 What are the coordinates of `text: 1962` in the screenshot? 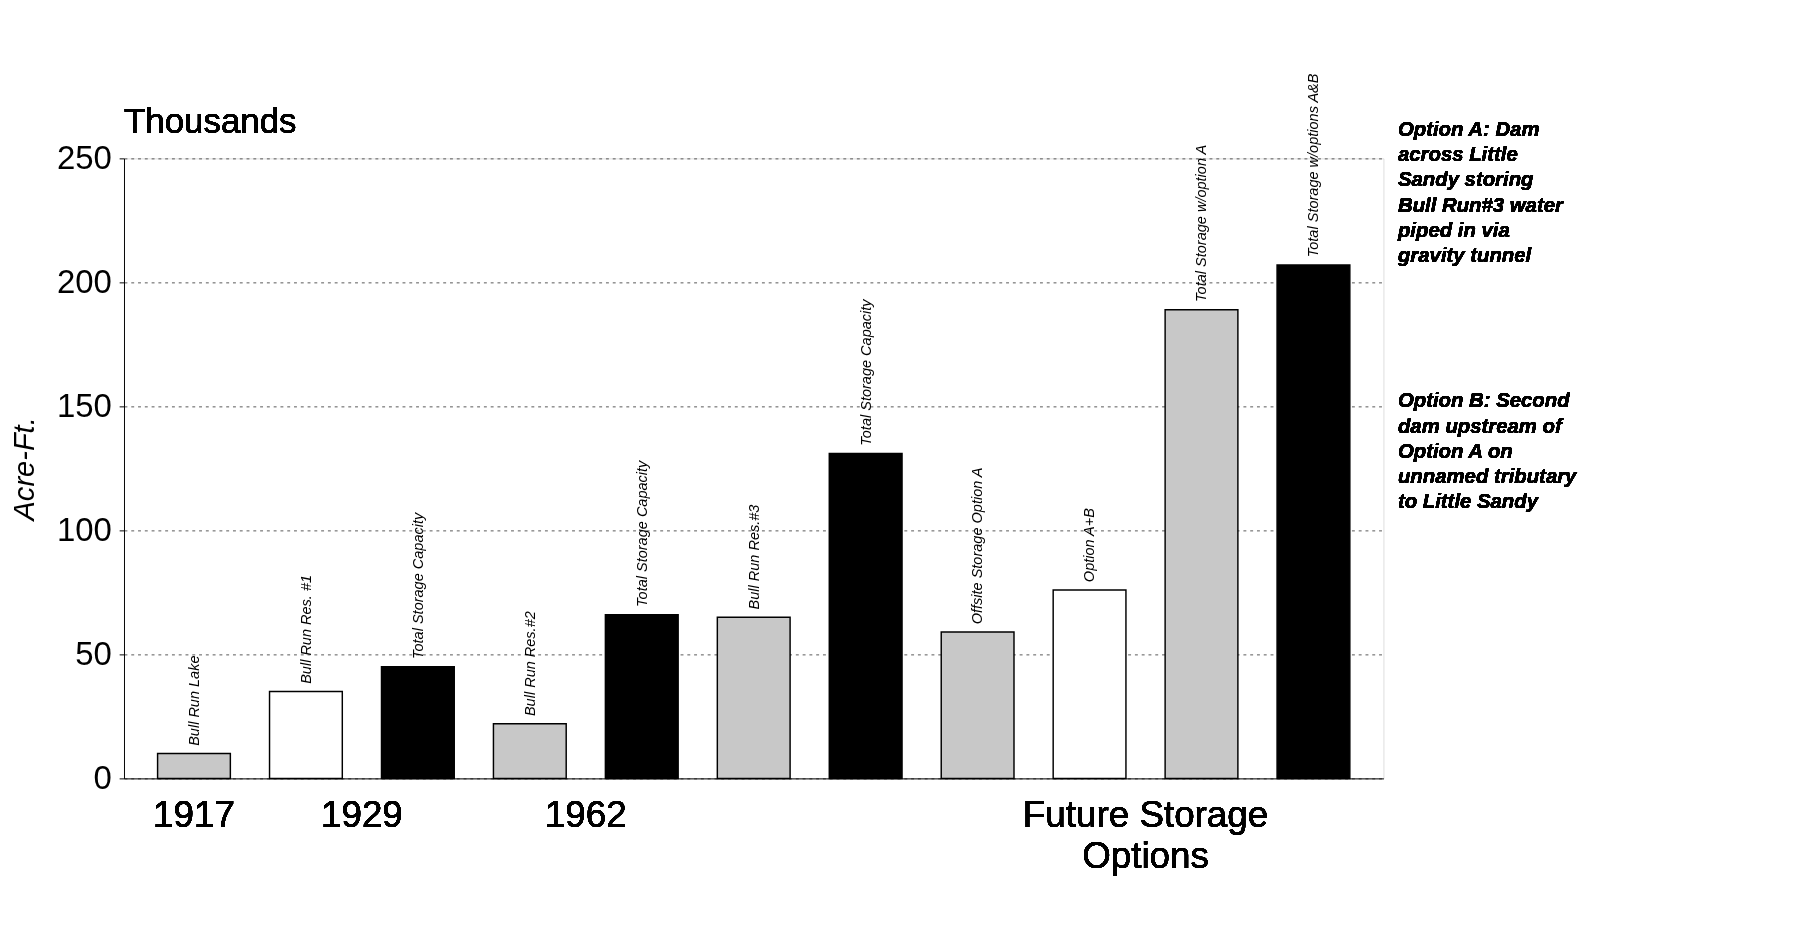 It's located at (585, 814).